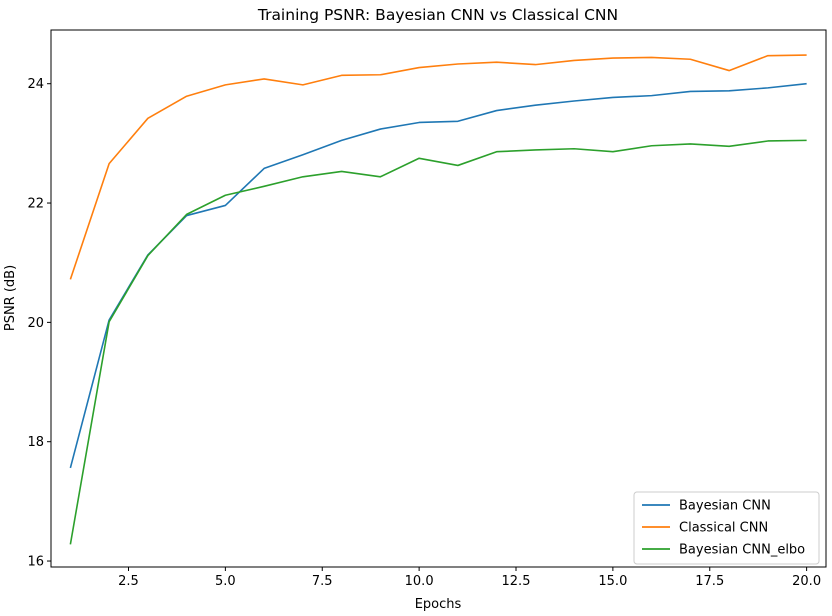 This screenshot has width=832, height=616. What do you see at coordinates (612, 581) in the screenshot?
I see `x-tick-label: 15.0` at bounding box center [612, 581].